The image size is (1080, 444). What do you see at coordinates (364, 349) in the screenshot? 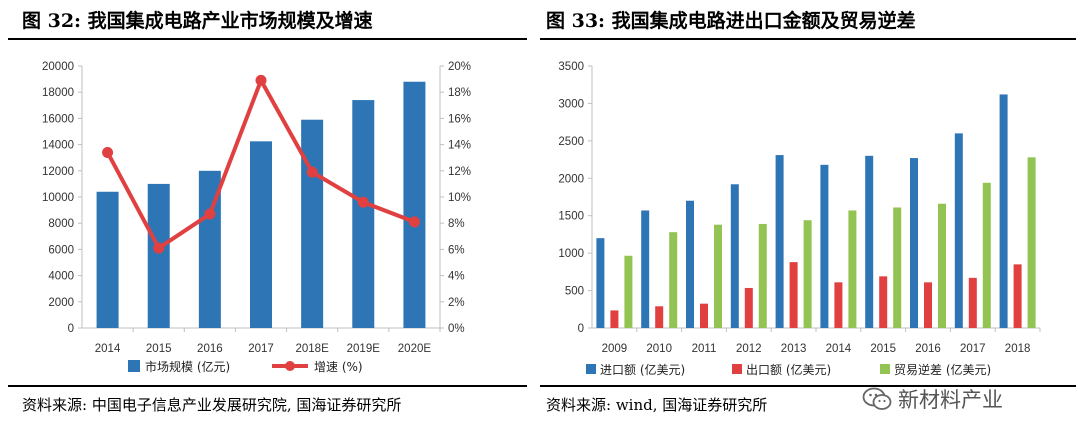
I see `x-tick-label: 2019E` at bounding box center [364, 349].